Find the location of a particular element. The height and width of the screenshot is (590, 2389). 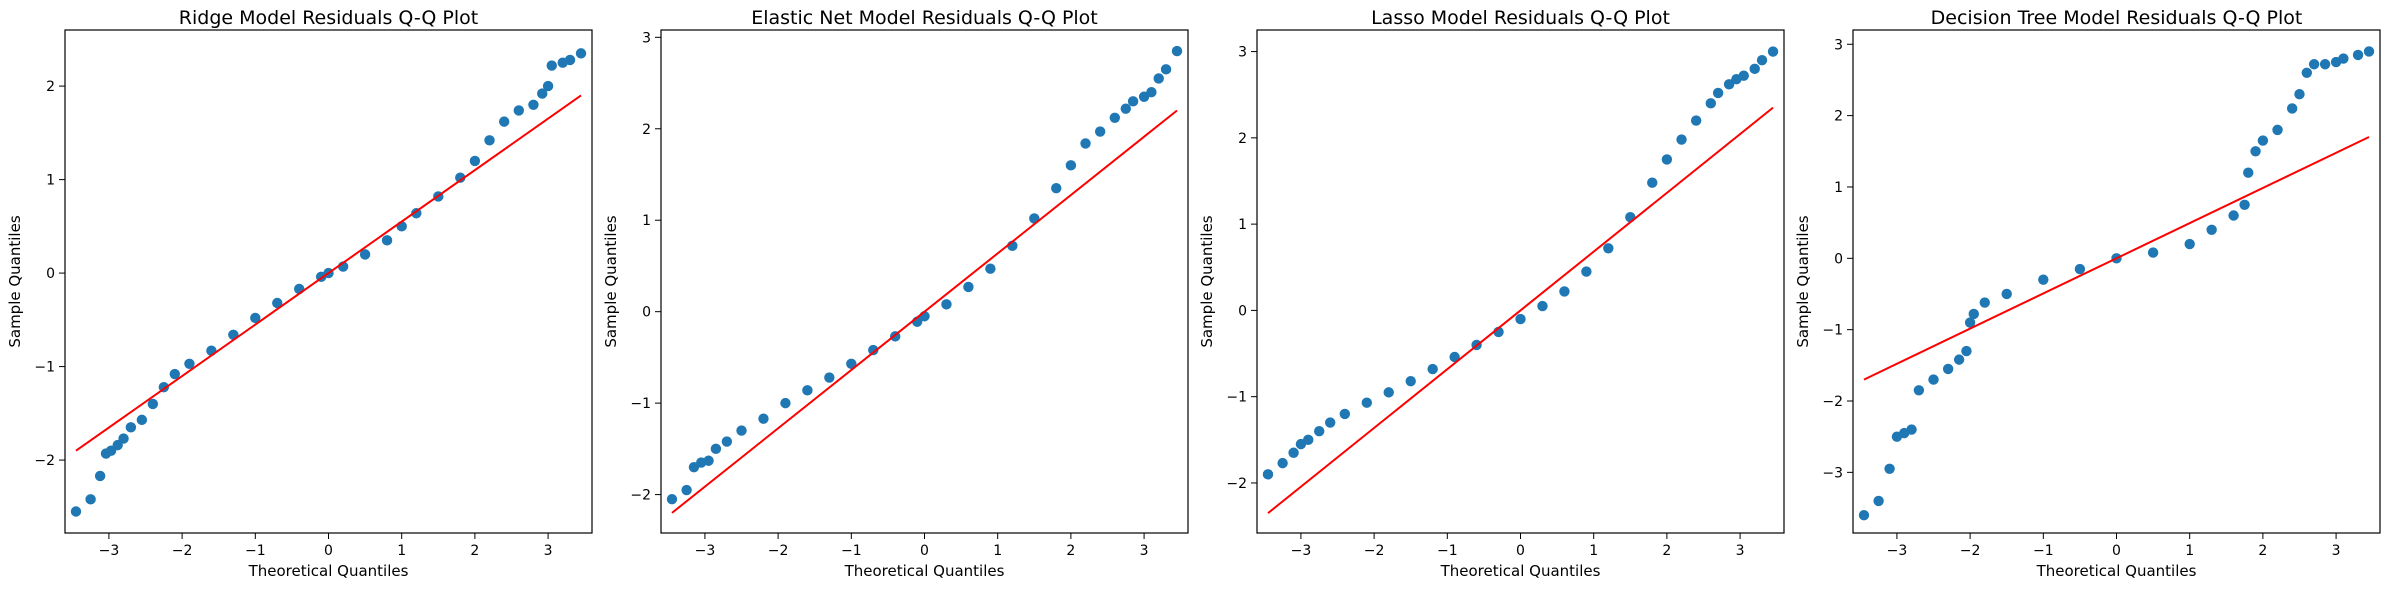

x-axis-label: Theoretical Quantiles is located at coordinates (328, 571).